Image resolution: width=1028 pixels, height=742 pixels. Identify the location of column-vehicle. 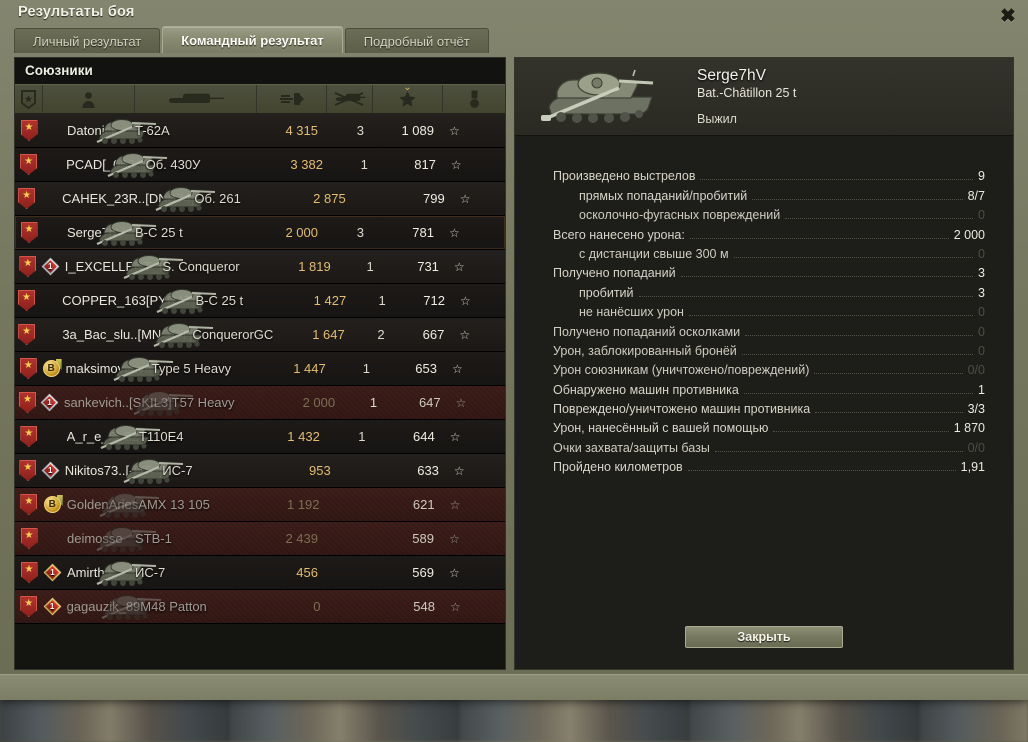
(196, 99).